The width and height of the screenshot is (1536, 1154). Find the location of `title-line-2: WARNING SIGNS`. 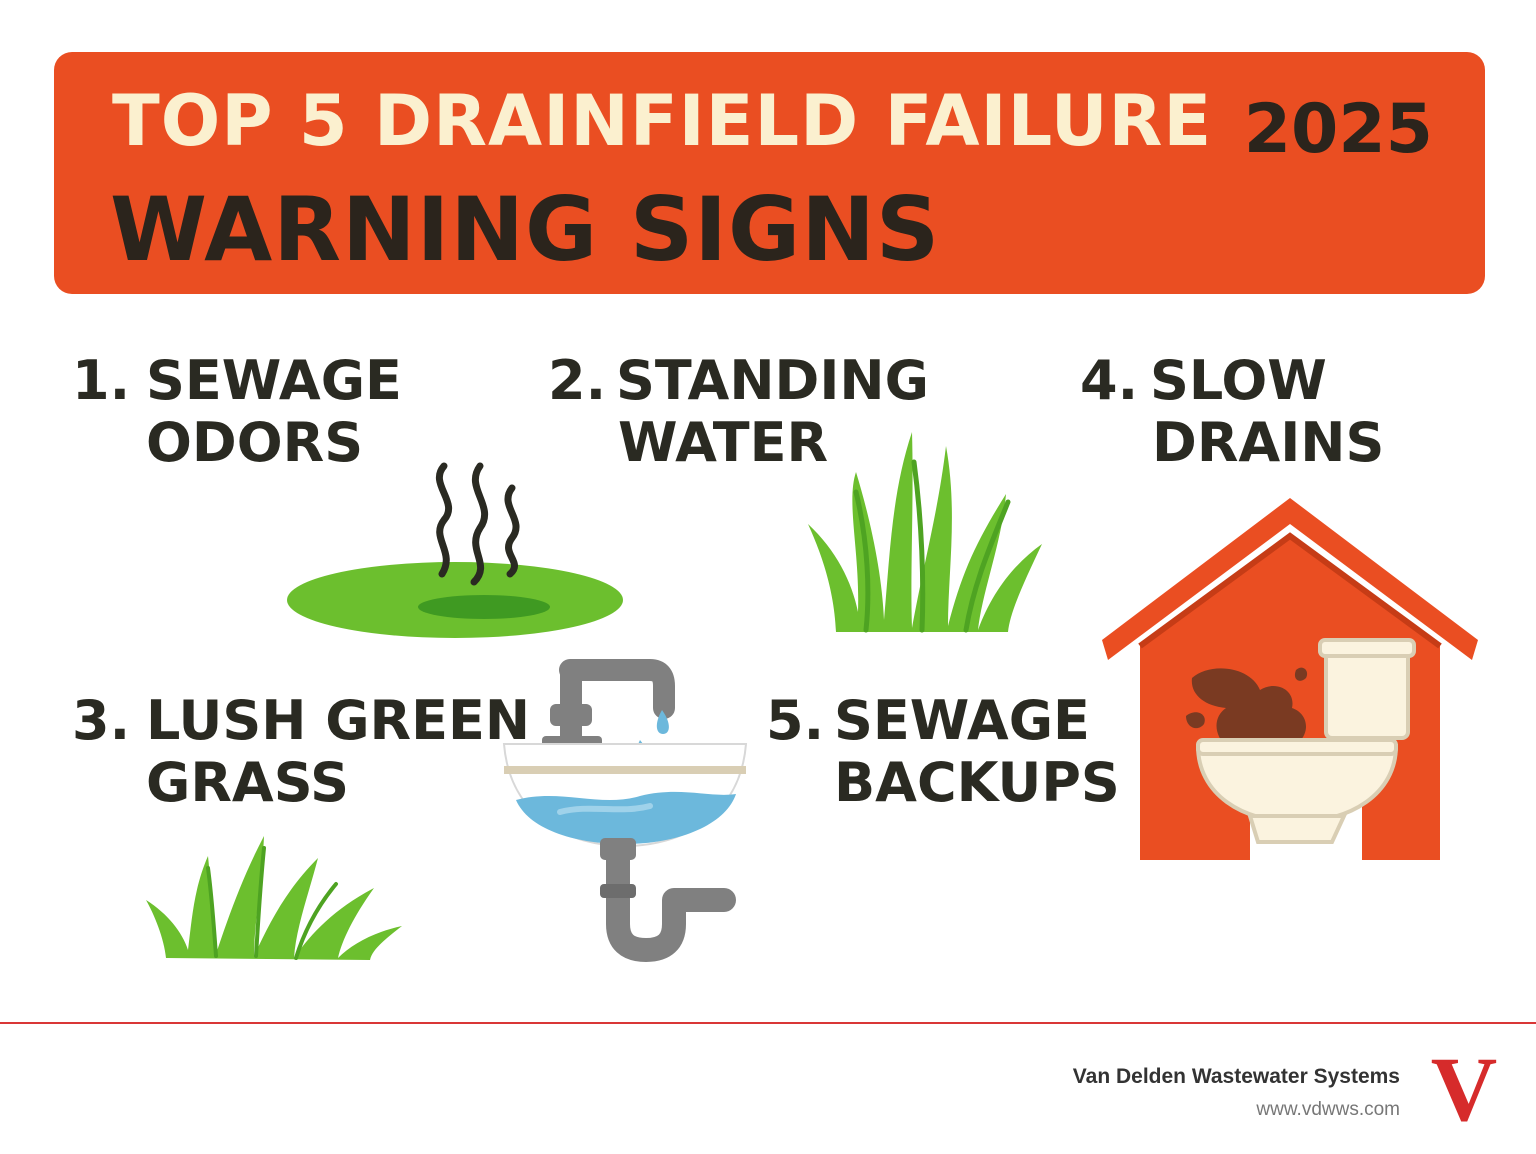

title-line-2: WARNING SIGNS is located at coordinates (525, 229).